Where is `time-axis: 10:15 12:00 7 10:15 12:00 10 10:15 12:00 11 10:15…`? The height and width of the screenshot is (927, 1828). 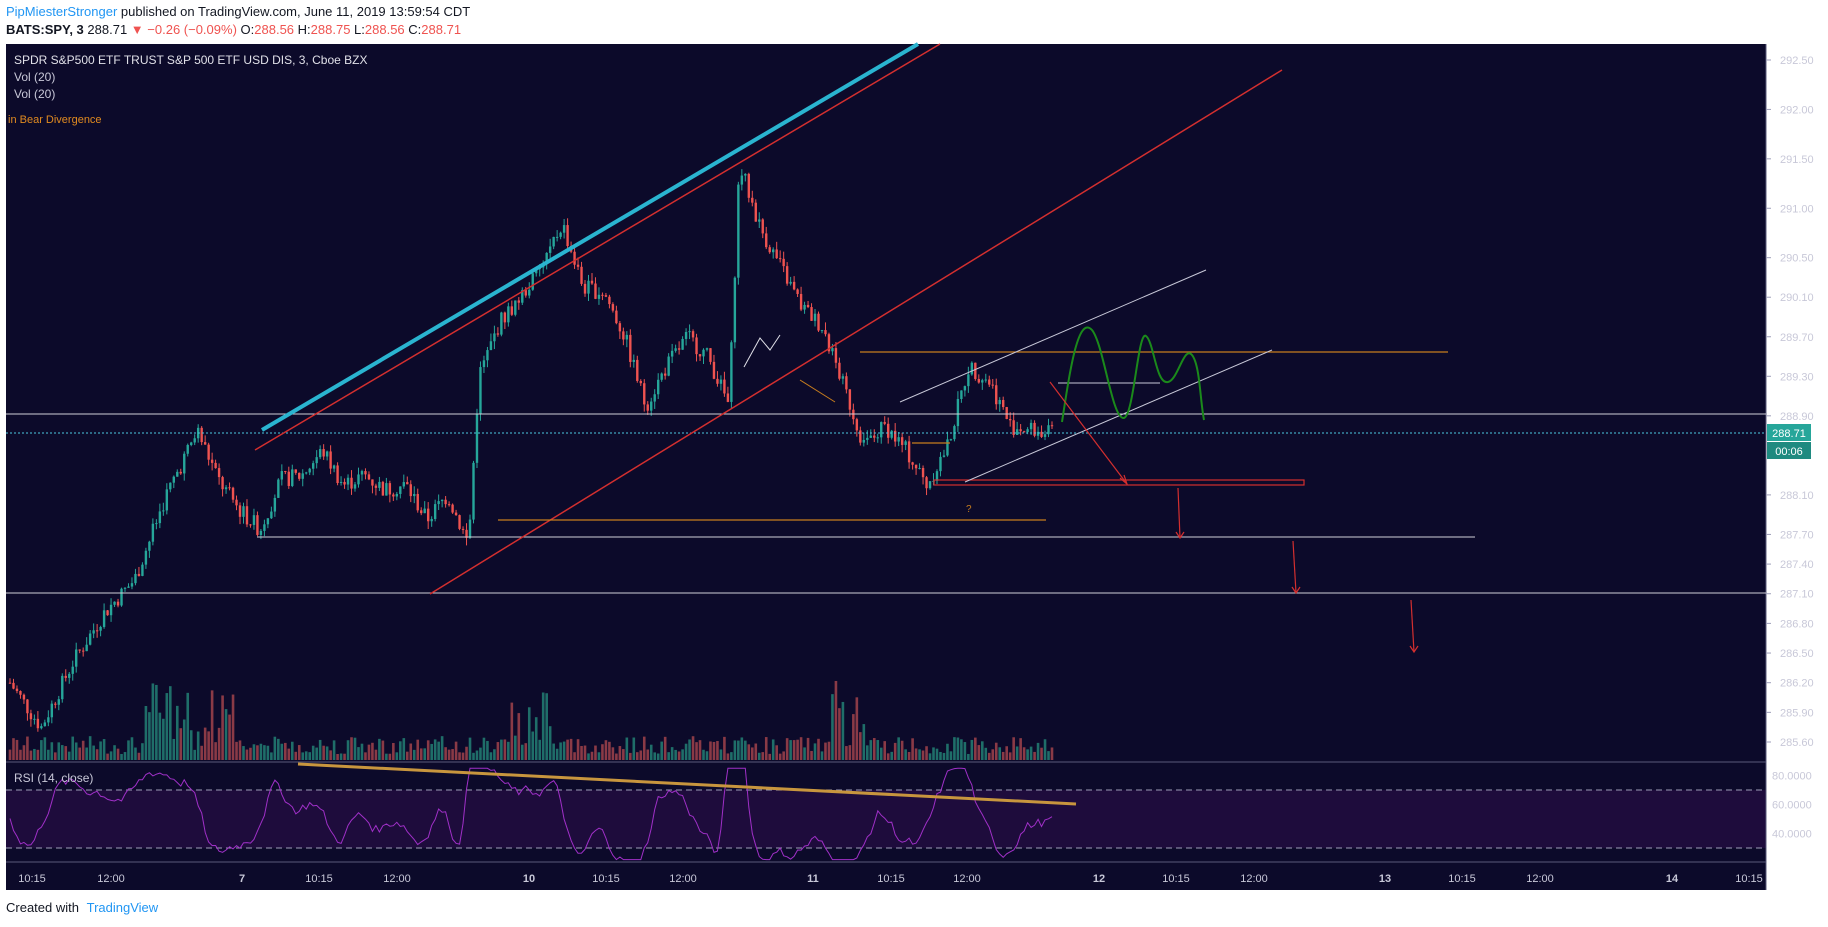 time-axis: 10:15 12:00 7 10:15 12:00 10 10:15 12:00 11 10:15… is located at coordinates (890, 879).